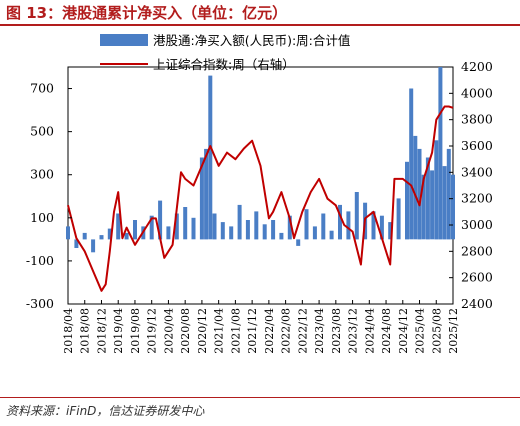 This screenshot has height=426, width=520. Describe the element at coordinates (471, 185) in the screenshot. I see `right-axis-ticks: 2400 2600 2800 3000 3200 3400 3600 3800 4000 4200` at that location.